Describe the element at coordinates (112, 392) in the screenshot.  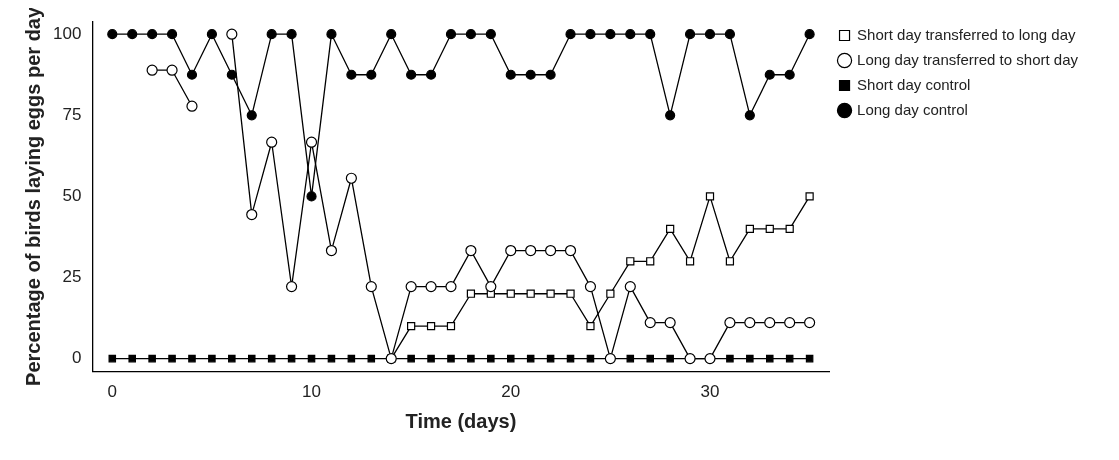
I see `x-tick-label: 0` at that location.